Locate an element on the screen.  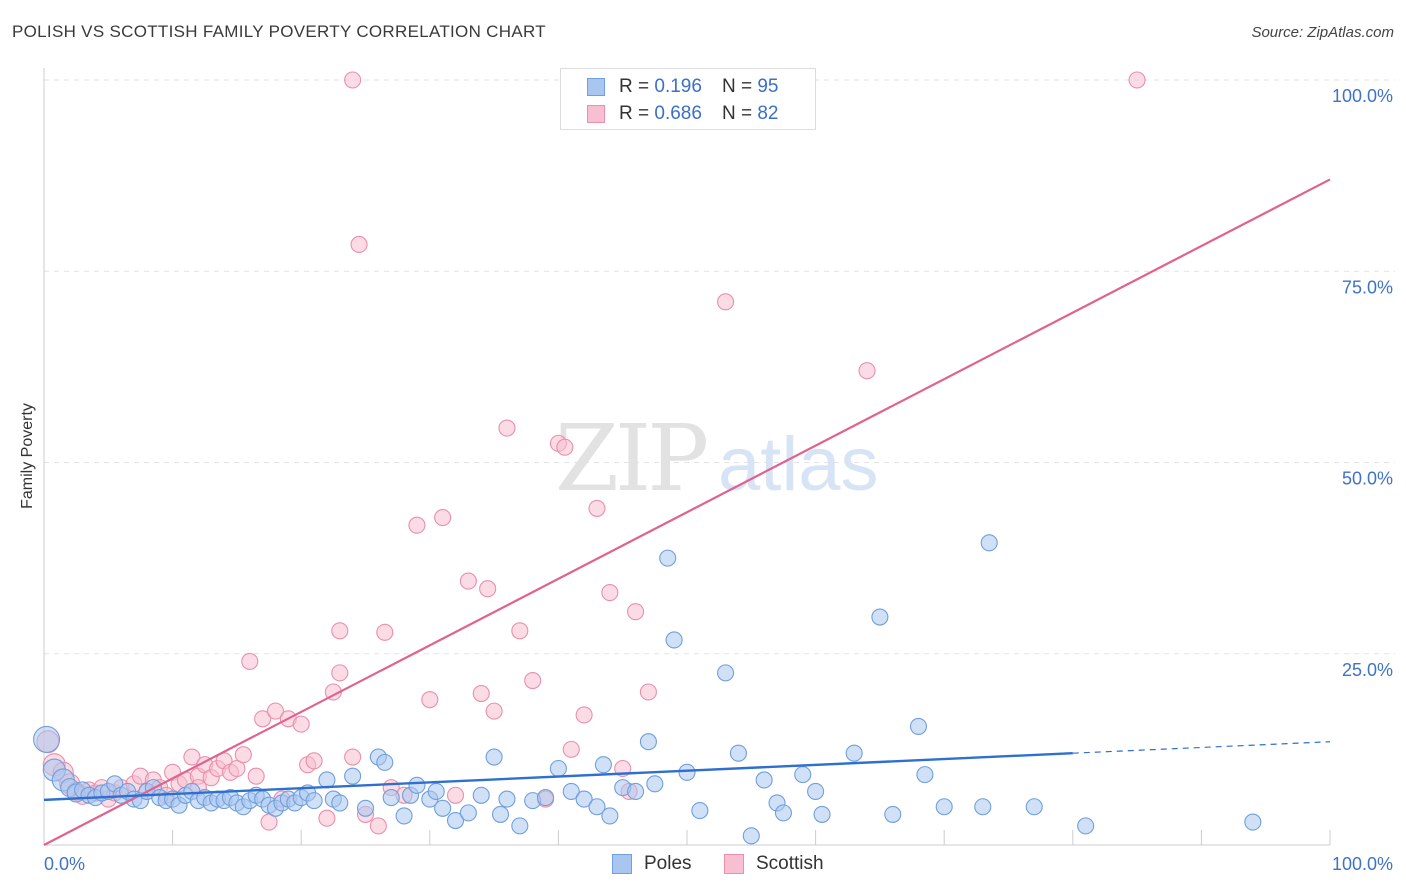
legend-n-value: 95 is located at coordinates (768, 86).